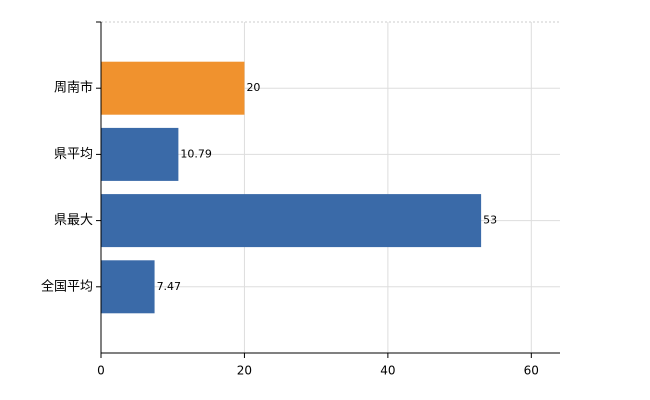 This screenshot has width=650, height=400. What do you see at coordinates (244, 371) in the screenshot?
I see `x-tick-label: 20` at bounding box center [244, 371].